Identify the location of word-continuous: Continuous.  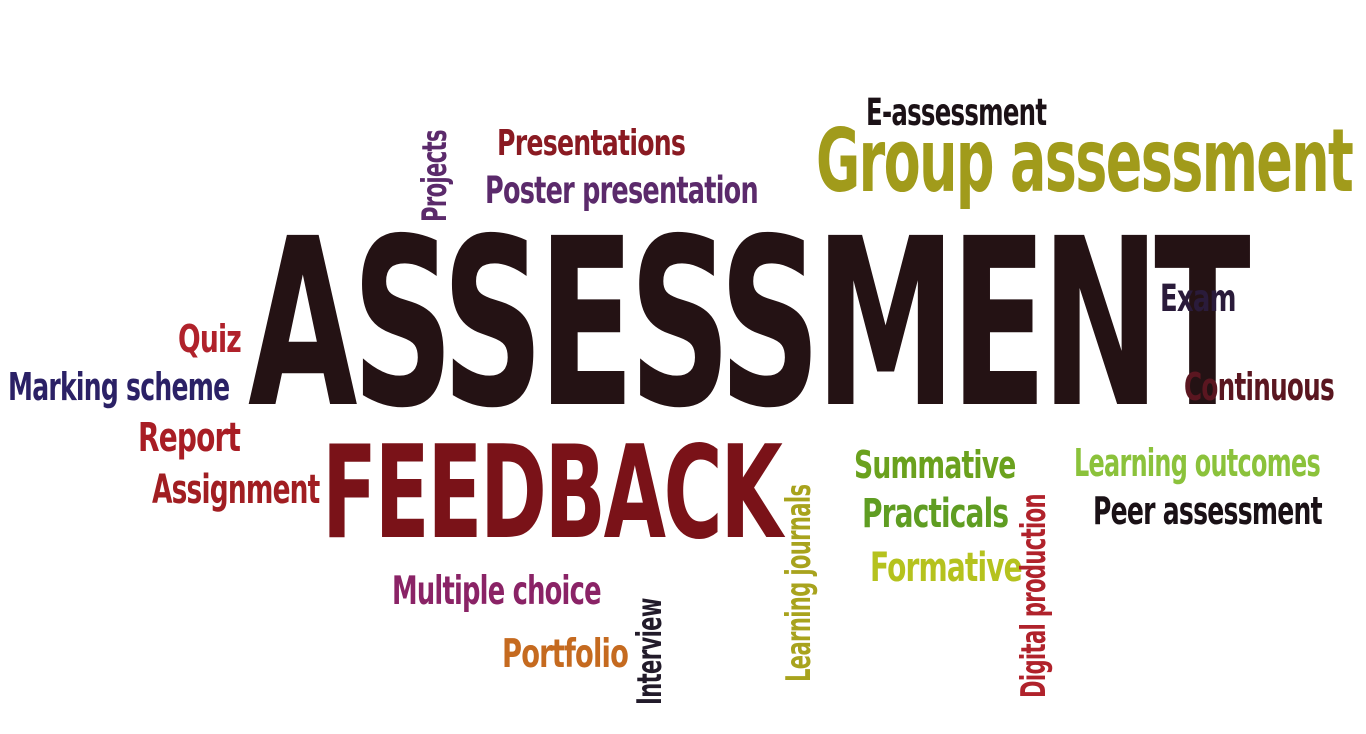
(1259, 387).